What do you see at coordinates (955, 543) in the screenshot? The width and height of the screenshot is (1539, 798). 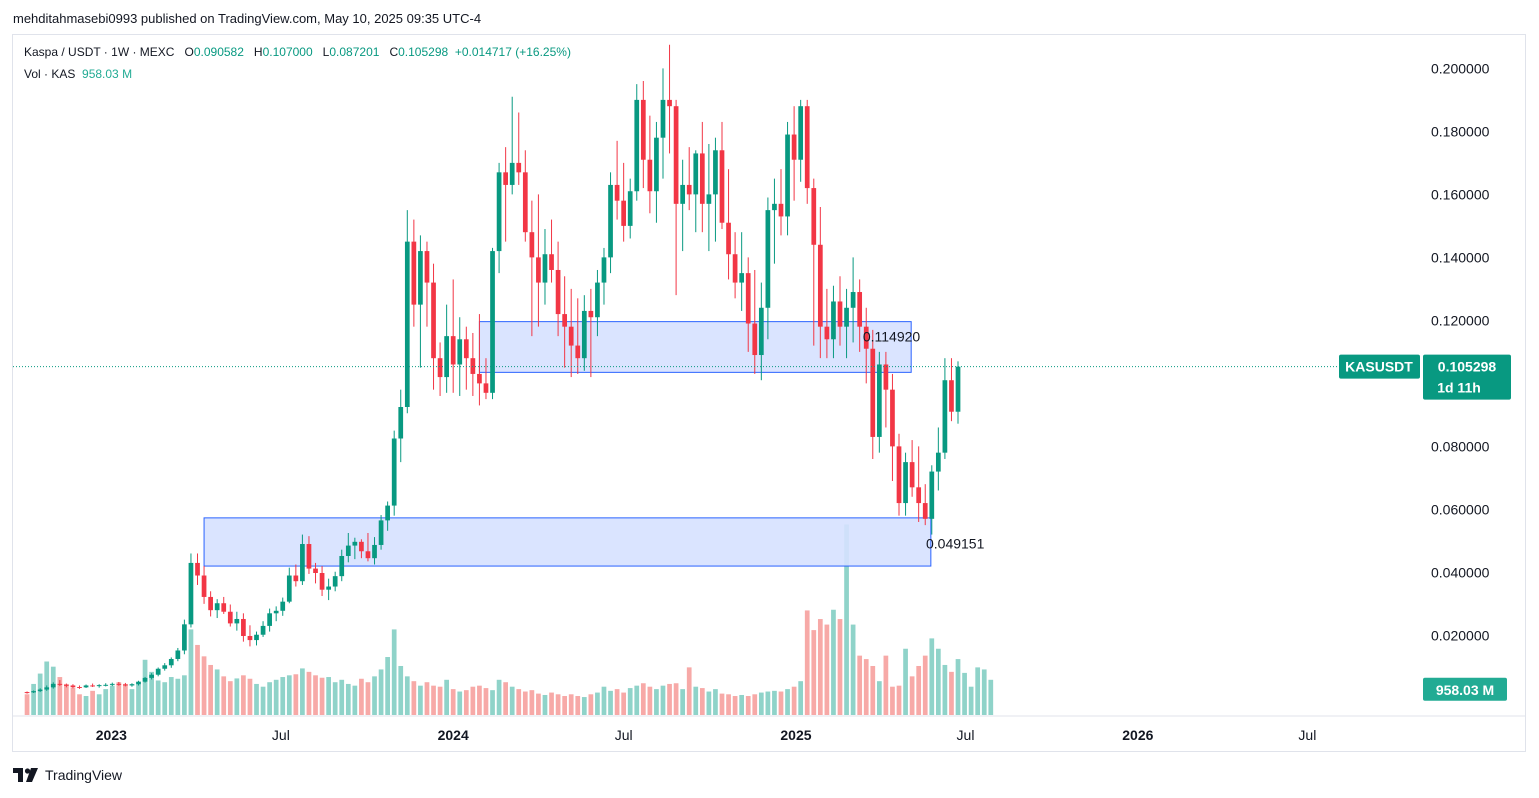 I see `level-label: 0.049151` at bounding box center [955, 543].